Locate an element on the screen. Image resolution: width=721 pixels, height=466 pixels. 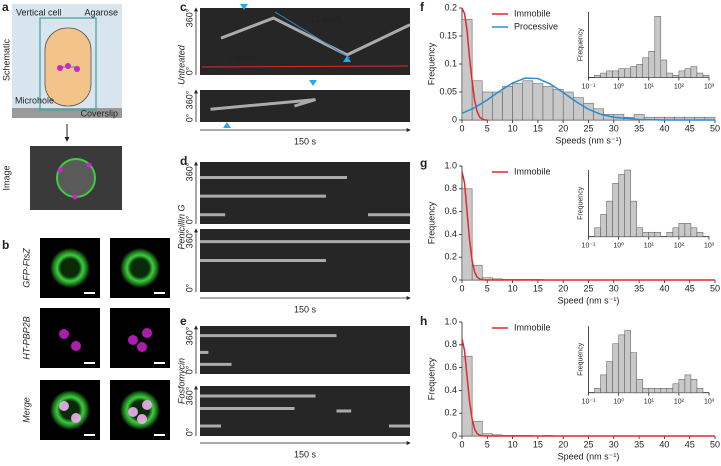
x-tick-label: 50 is located at coordinates (715, 444).